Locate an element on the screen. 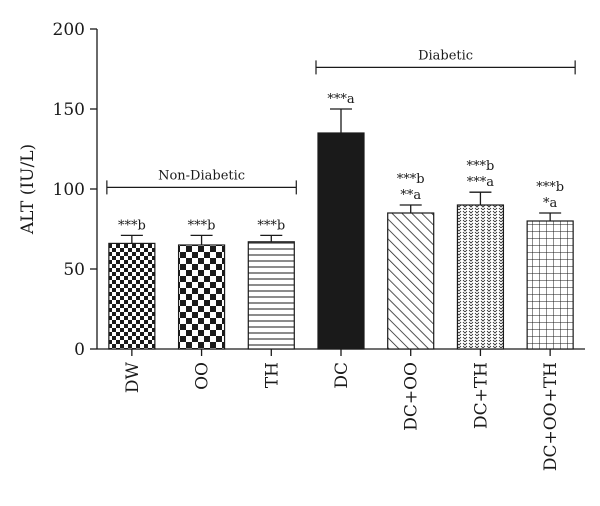 Image resolution: width=600 pixels, height=506 pixels. y-axis-label: ALT (IU/L) is located at coordinates (28, 189).